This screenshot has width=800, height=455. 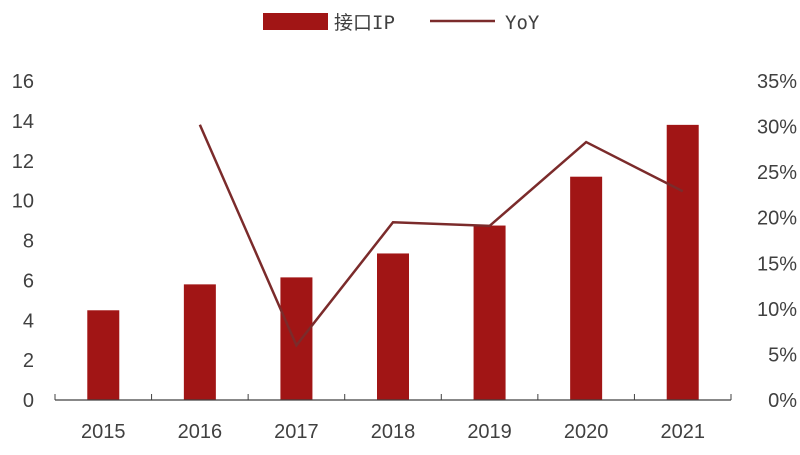 What do you see at coordinates (295, 21) in the screenshot?
I see `legend-swatch-bar` at bounding box center [295, 21].